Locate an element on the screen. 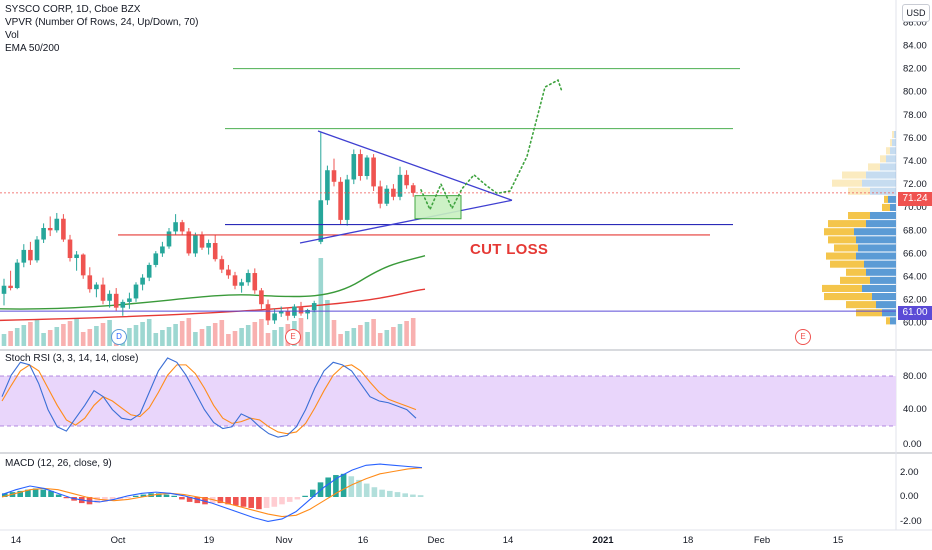 The height and width of the screenshot is (550, 932). macd-axis-label: -2.00 is located at coordinates (911, 521).